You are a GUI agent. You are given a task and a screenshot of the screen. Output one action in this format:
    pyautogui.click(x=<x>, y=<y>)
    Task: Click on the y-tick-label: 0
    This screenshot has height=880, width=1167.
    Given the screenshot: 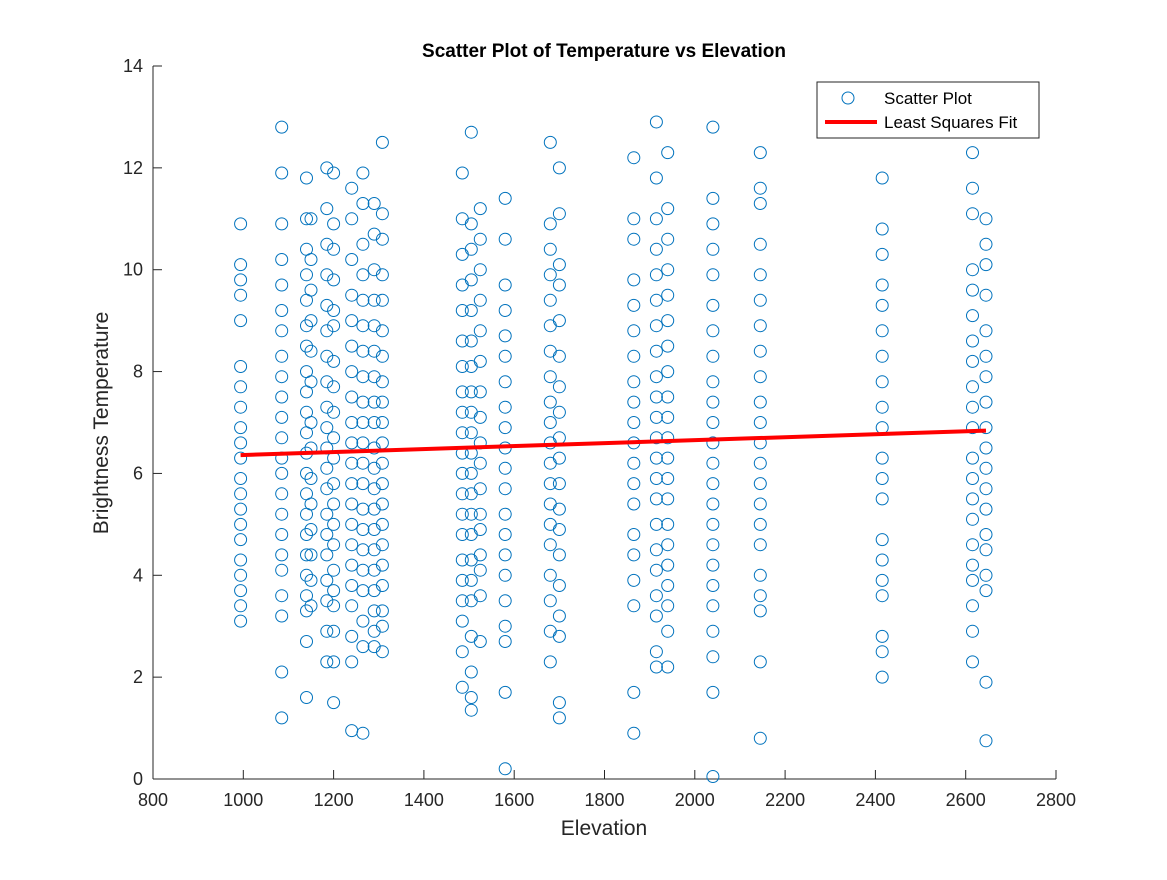 What is the action you would take?
    pyautogui.click(x=138, y=779)
    